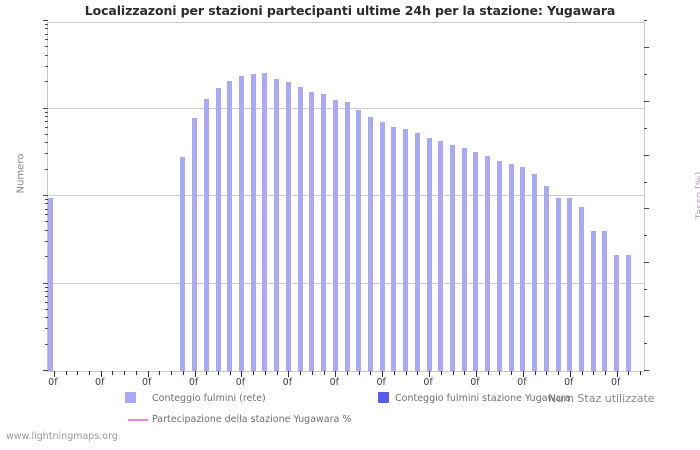 The height and width of the screenshot is (450, 700). What do you see at coordinates (252, 419) in the screenshot?
I see `legend-label-ratio: Partecipazione della stazione Yugawara %` at bounding box center [252, 419].